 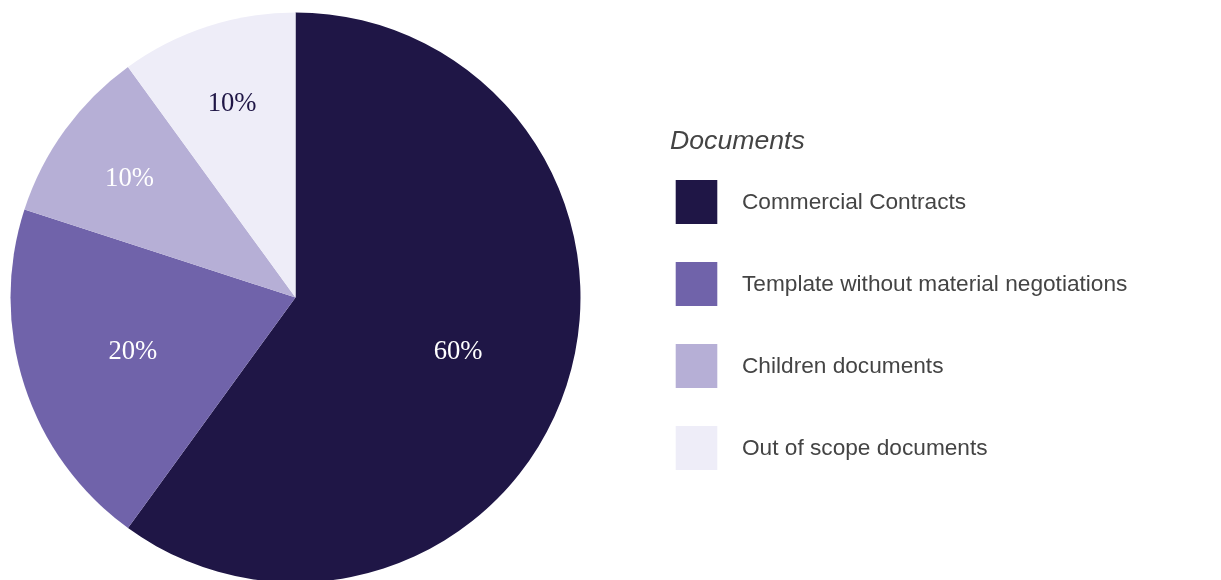 What do you see at coordinates (458, 350) in the screenshot?
I see `data-label: 60%` at bounding box center [458, 350].